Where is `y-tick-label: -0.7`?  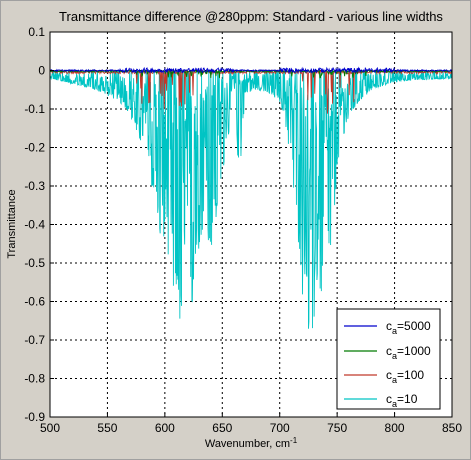 y-tick-label: -0.7 is located at coordinates (34, 340).